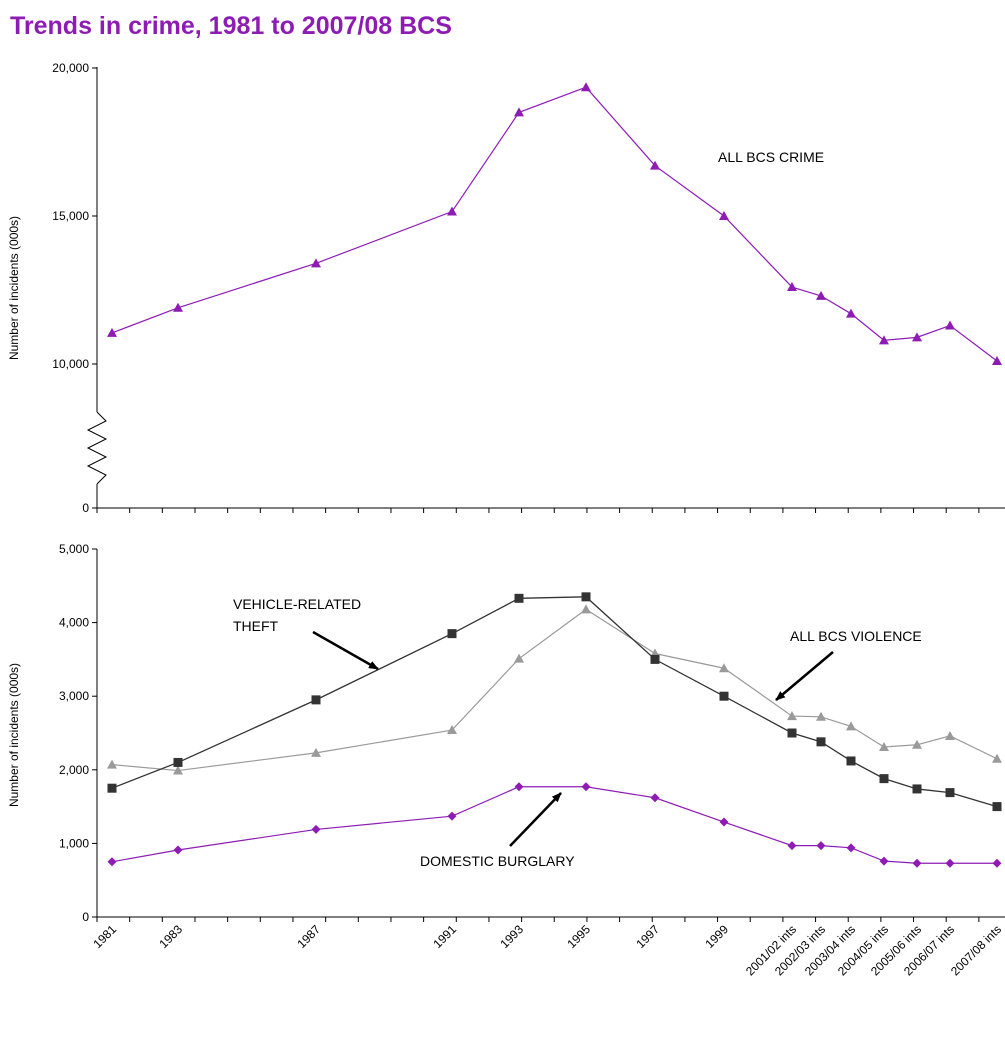  Describe the element at coordinates (345, 650) in the screenshot. I see `annotation-arrow-vehicle` at that location.